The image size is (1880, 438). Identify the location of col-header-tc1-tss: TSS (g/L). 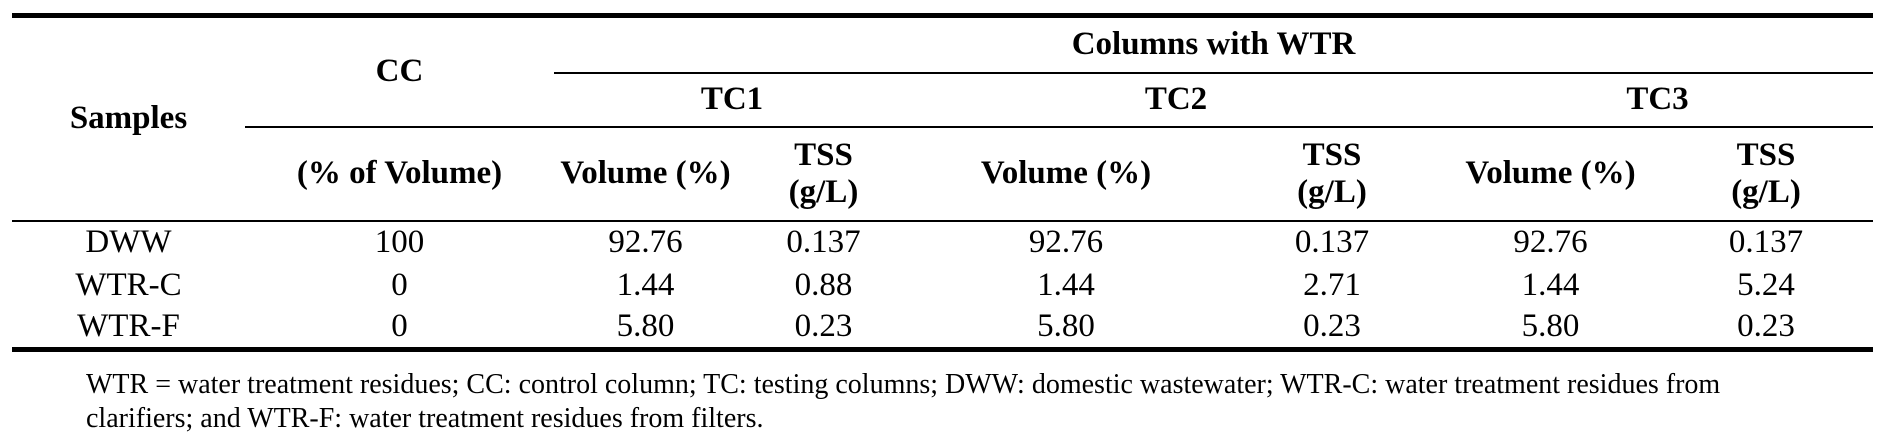
(823, 174).